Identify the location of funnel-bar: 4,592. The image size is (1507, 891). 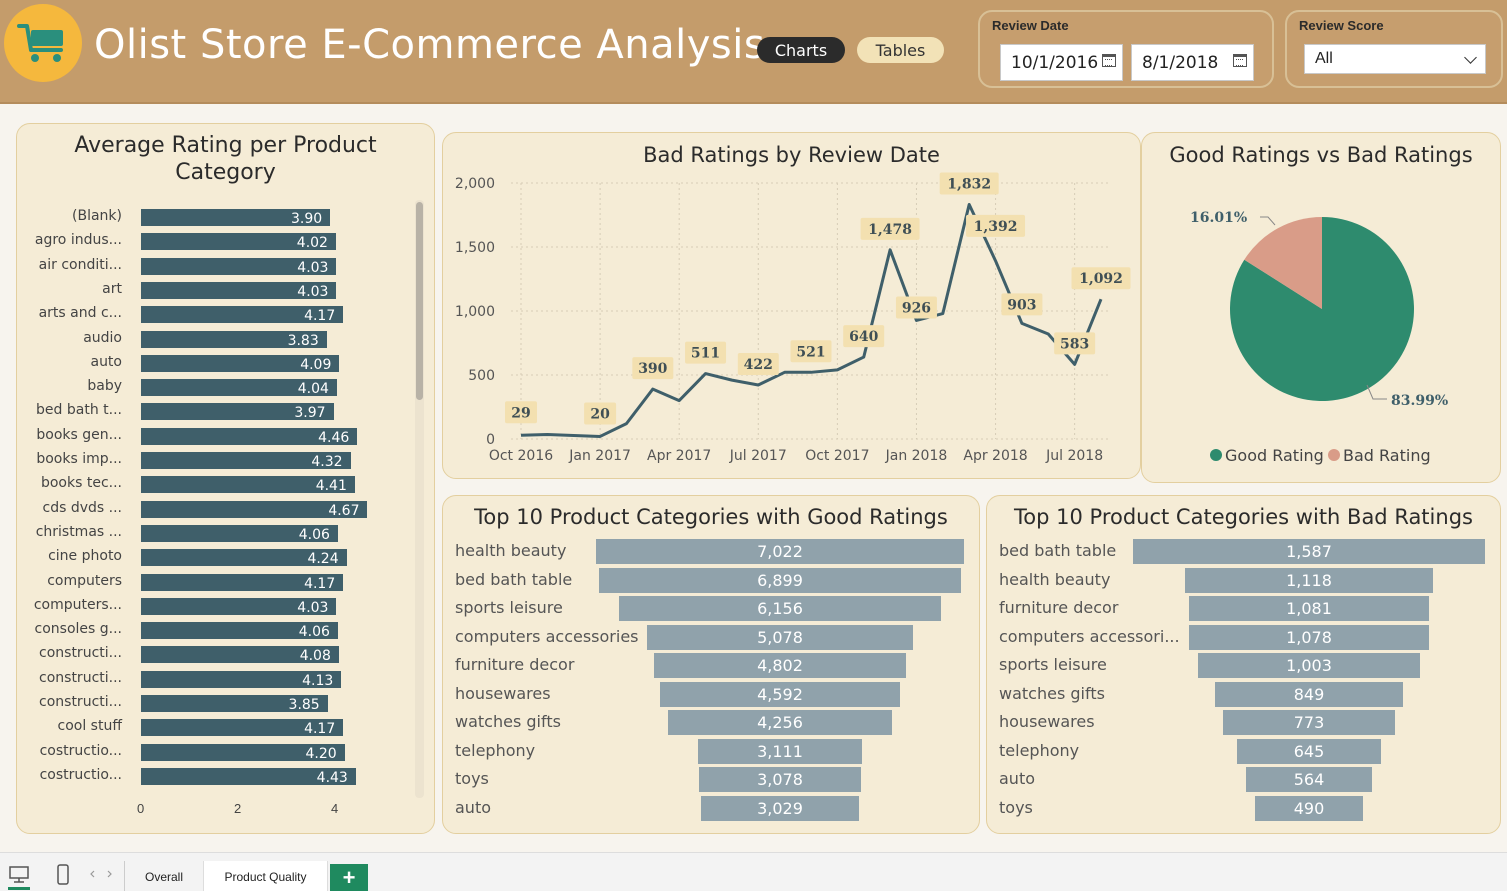
(780, 694).